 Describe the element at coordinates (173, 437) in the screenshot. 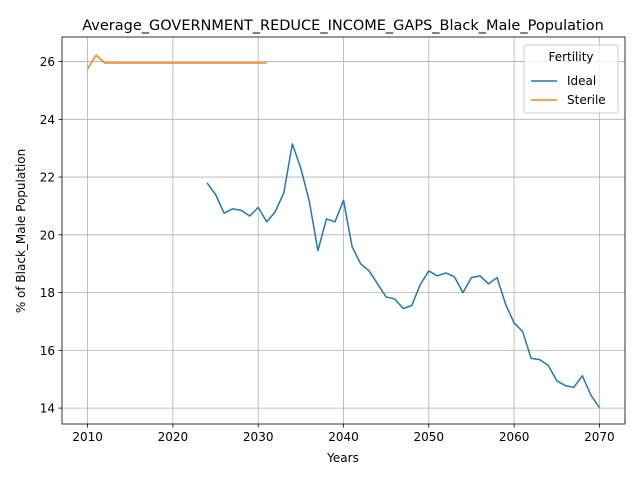

I see `x-tick-label: 2020` at that location.